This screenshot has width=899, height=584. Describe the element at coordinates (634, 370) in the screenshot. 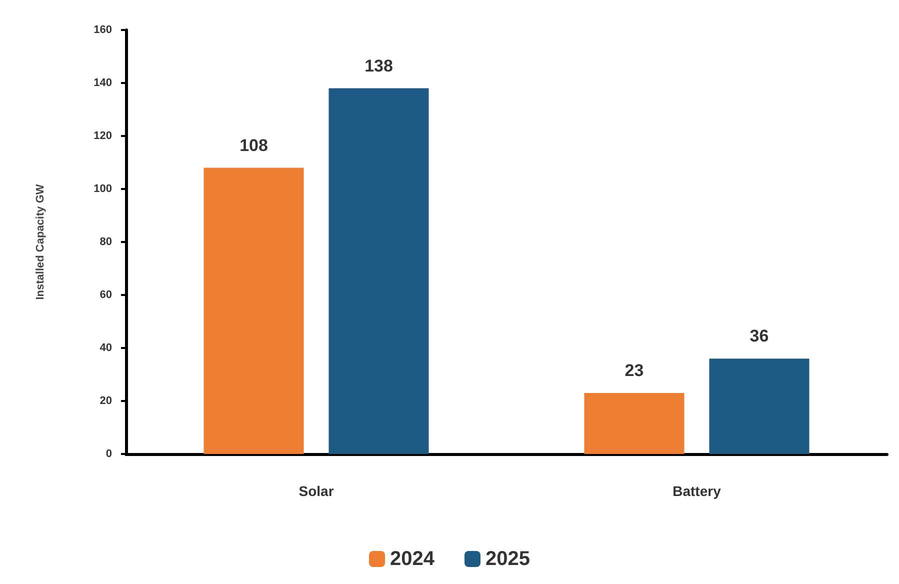

I see `data-label: 23` at that location.